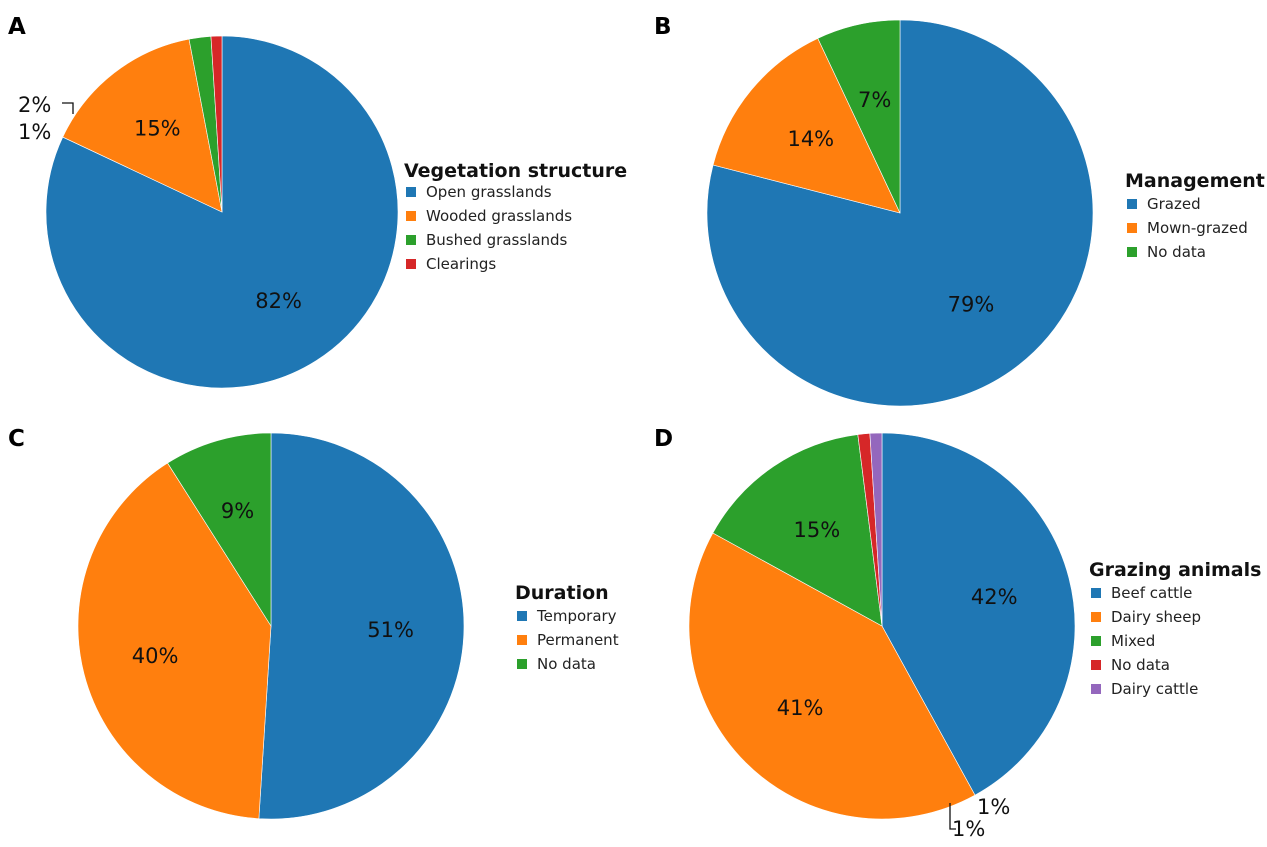  I want to click on legend-label-temporary: Temporary, so click(576, 616).